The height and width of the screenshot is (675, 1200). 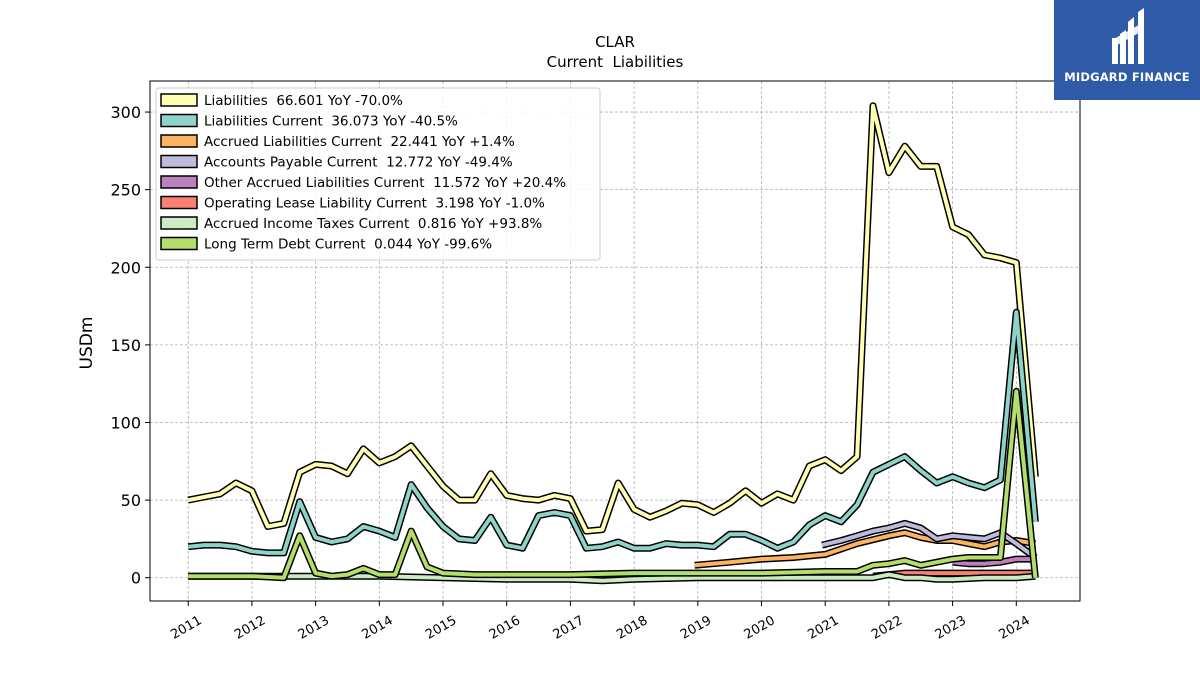 I want to click on legend-box, so click(x=378, y=174).